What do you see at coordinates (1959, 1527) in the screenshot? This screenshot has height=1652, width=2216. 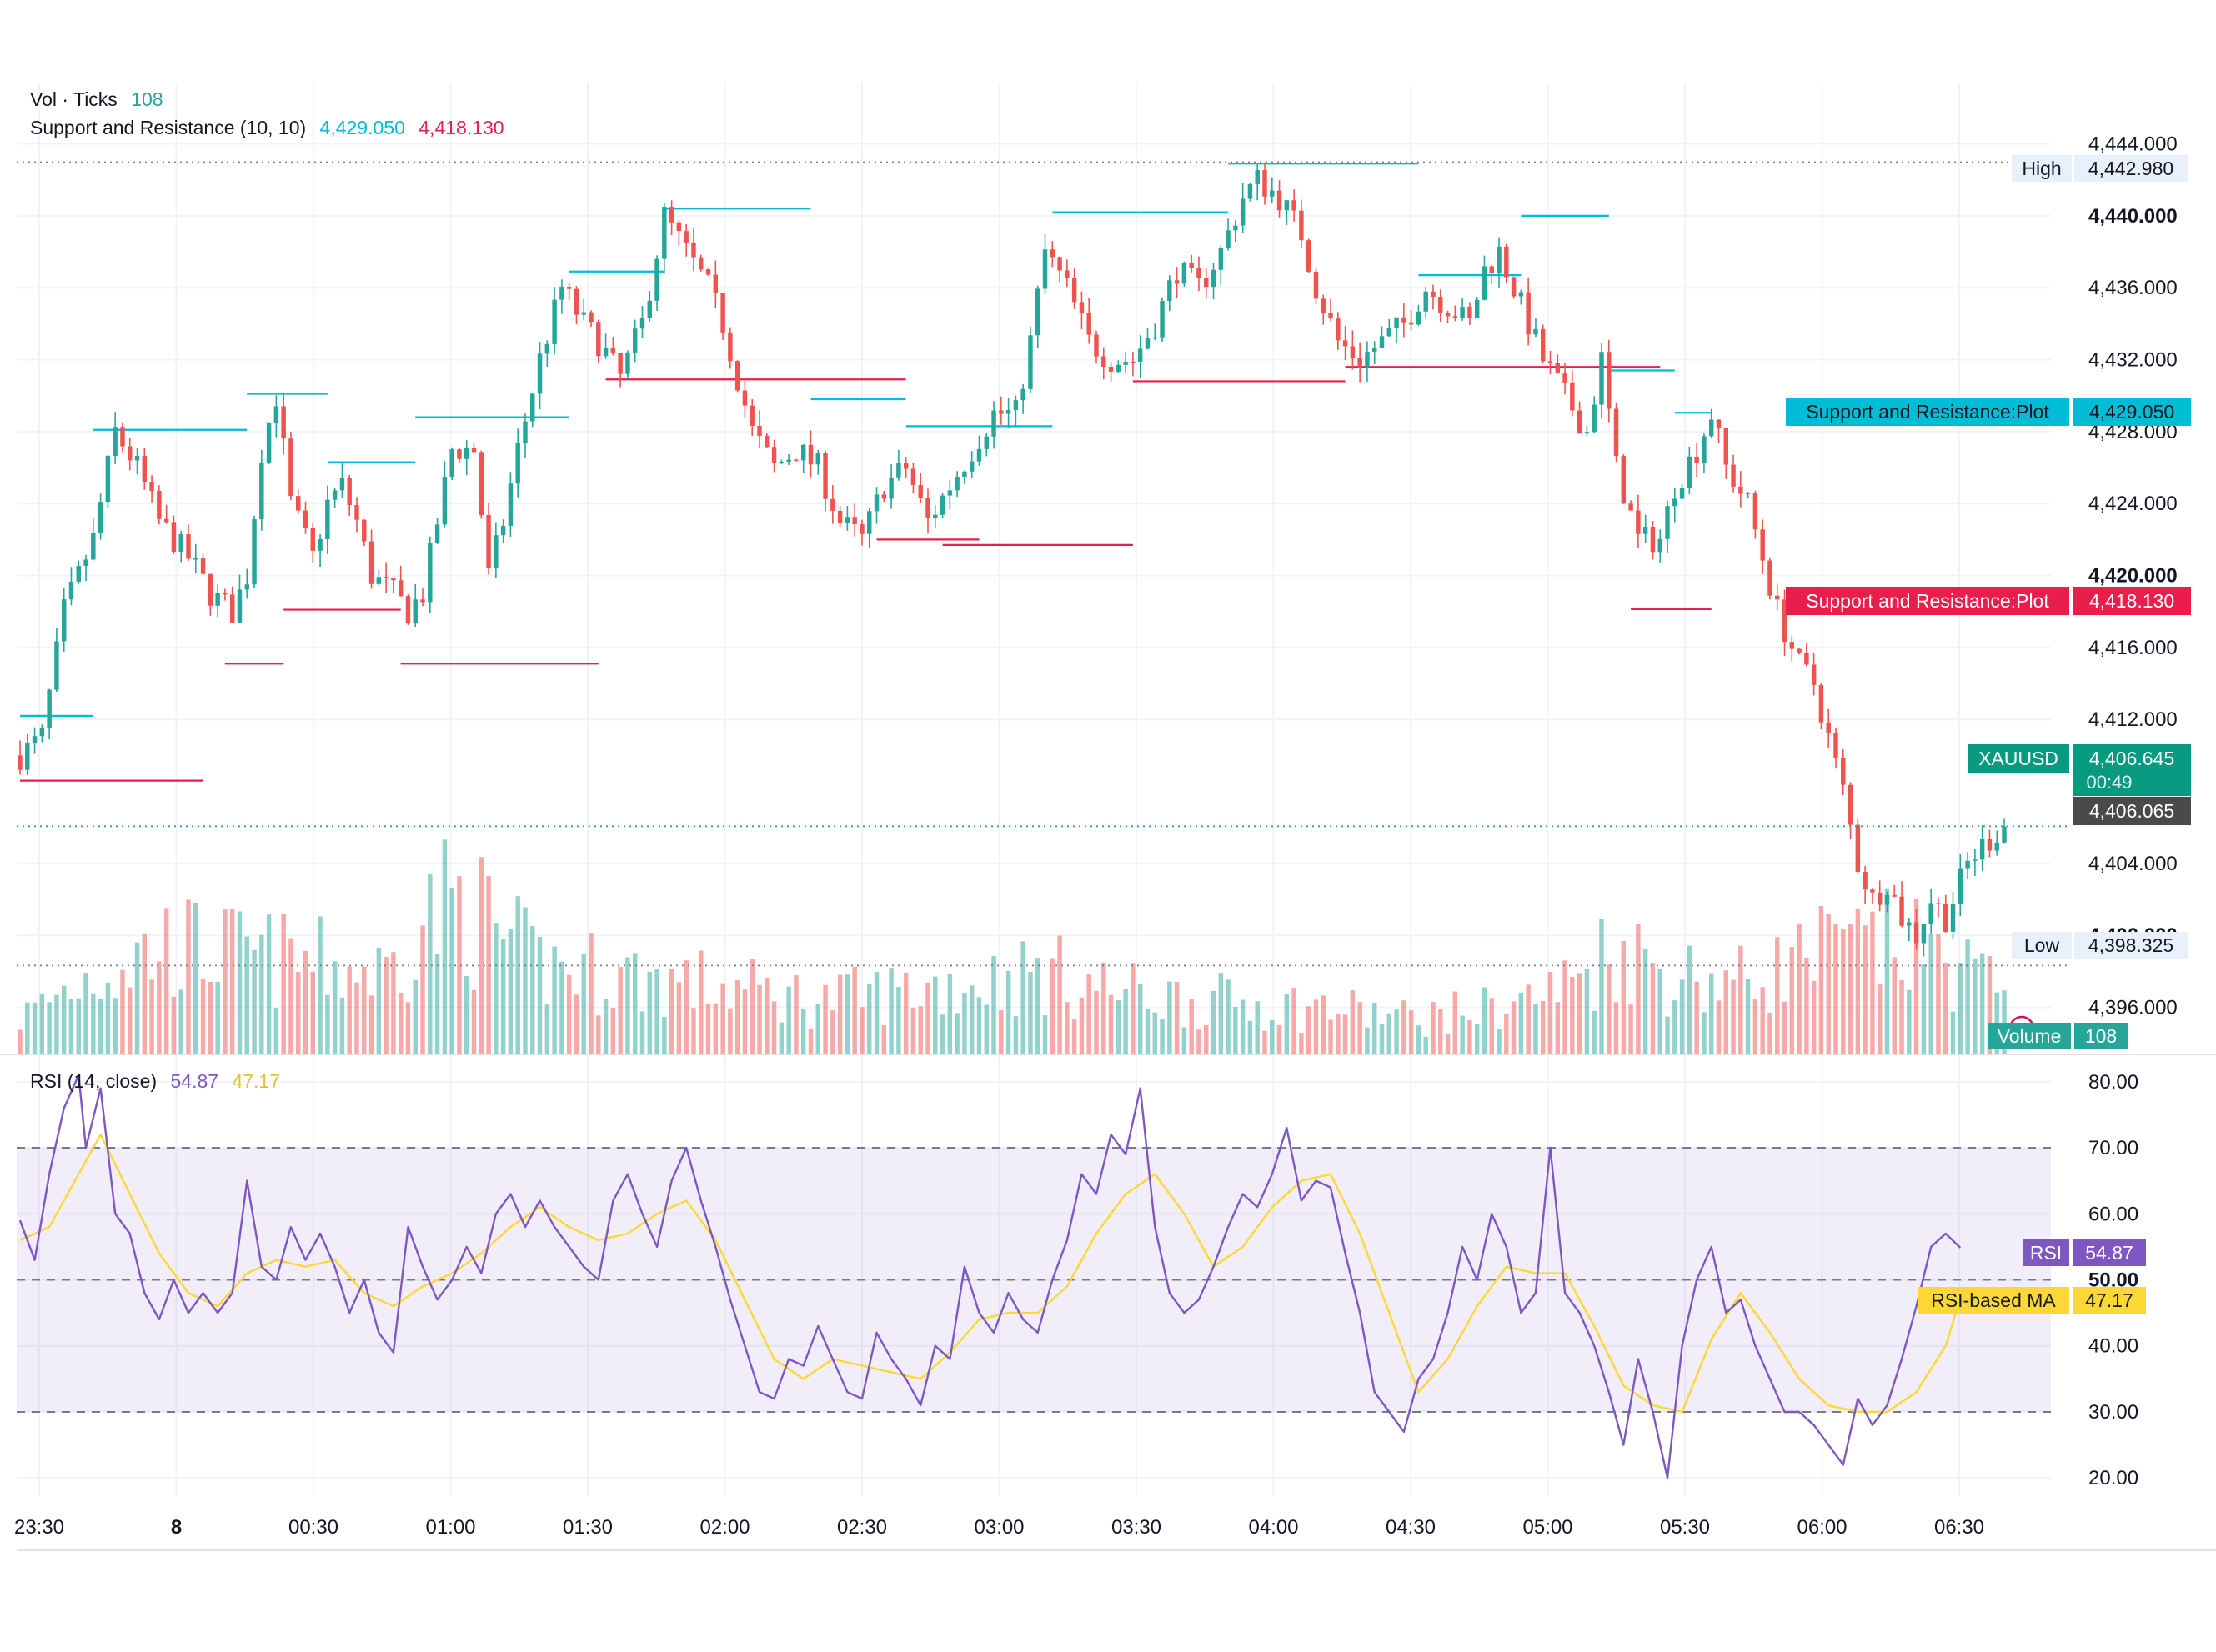 I see `time-tick-label: 06:30` at bounding box center [1959, 1527].